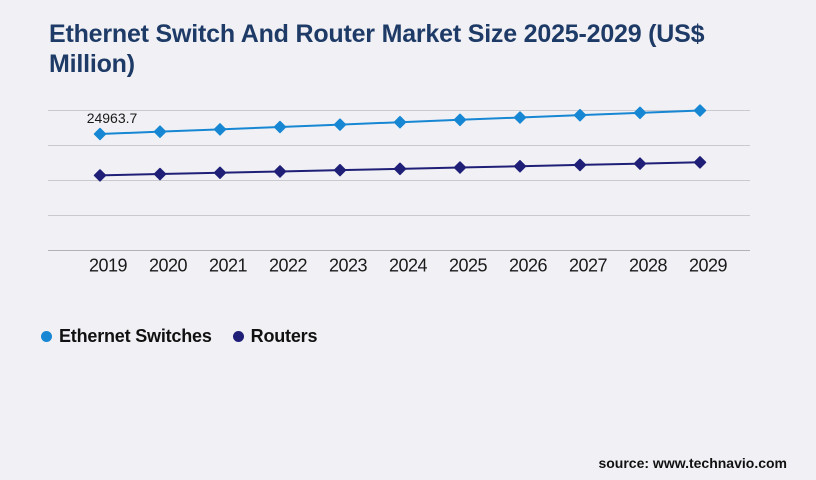  What do you see at coordinates (640, 113) in the screenshot?
I see `data-point-ethernet-switches-2028` at bounding box center [640, 113].